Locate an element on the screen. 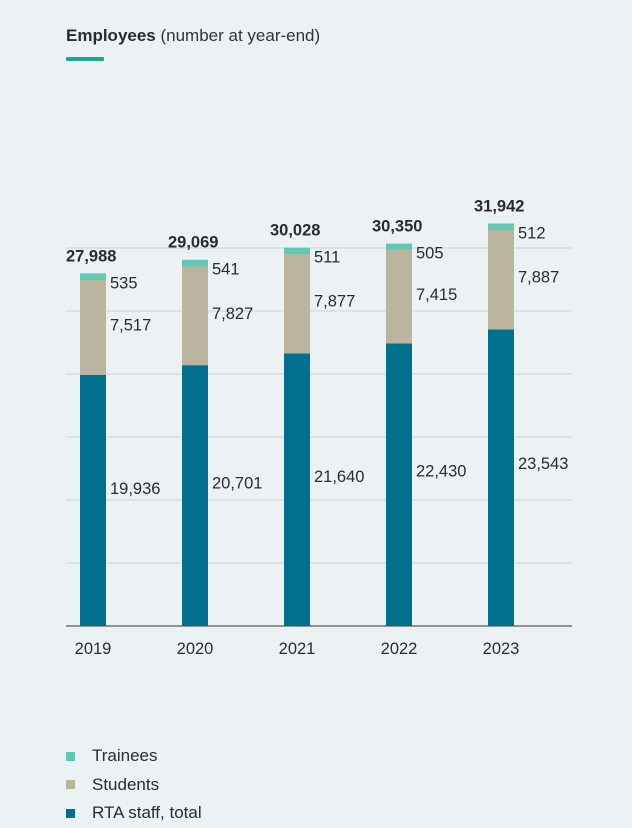 The height and width of the screenshot is (828, 632). bar-trainees-2023 is located at coordinates (501, 226).